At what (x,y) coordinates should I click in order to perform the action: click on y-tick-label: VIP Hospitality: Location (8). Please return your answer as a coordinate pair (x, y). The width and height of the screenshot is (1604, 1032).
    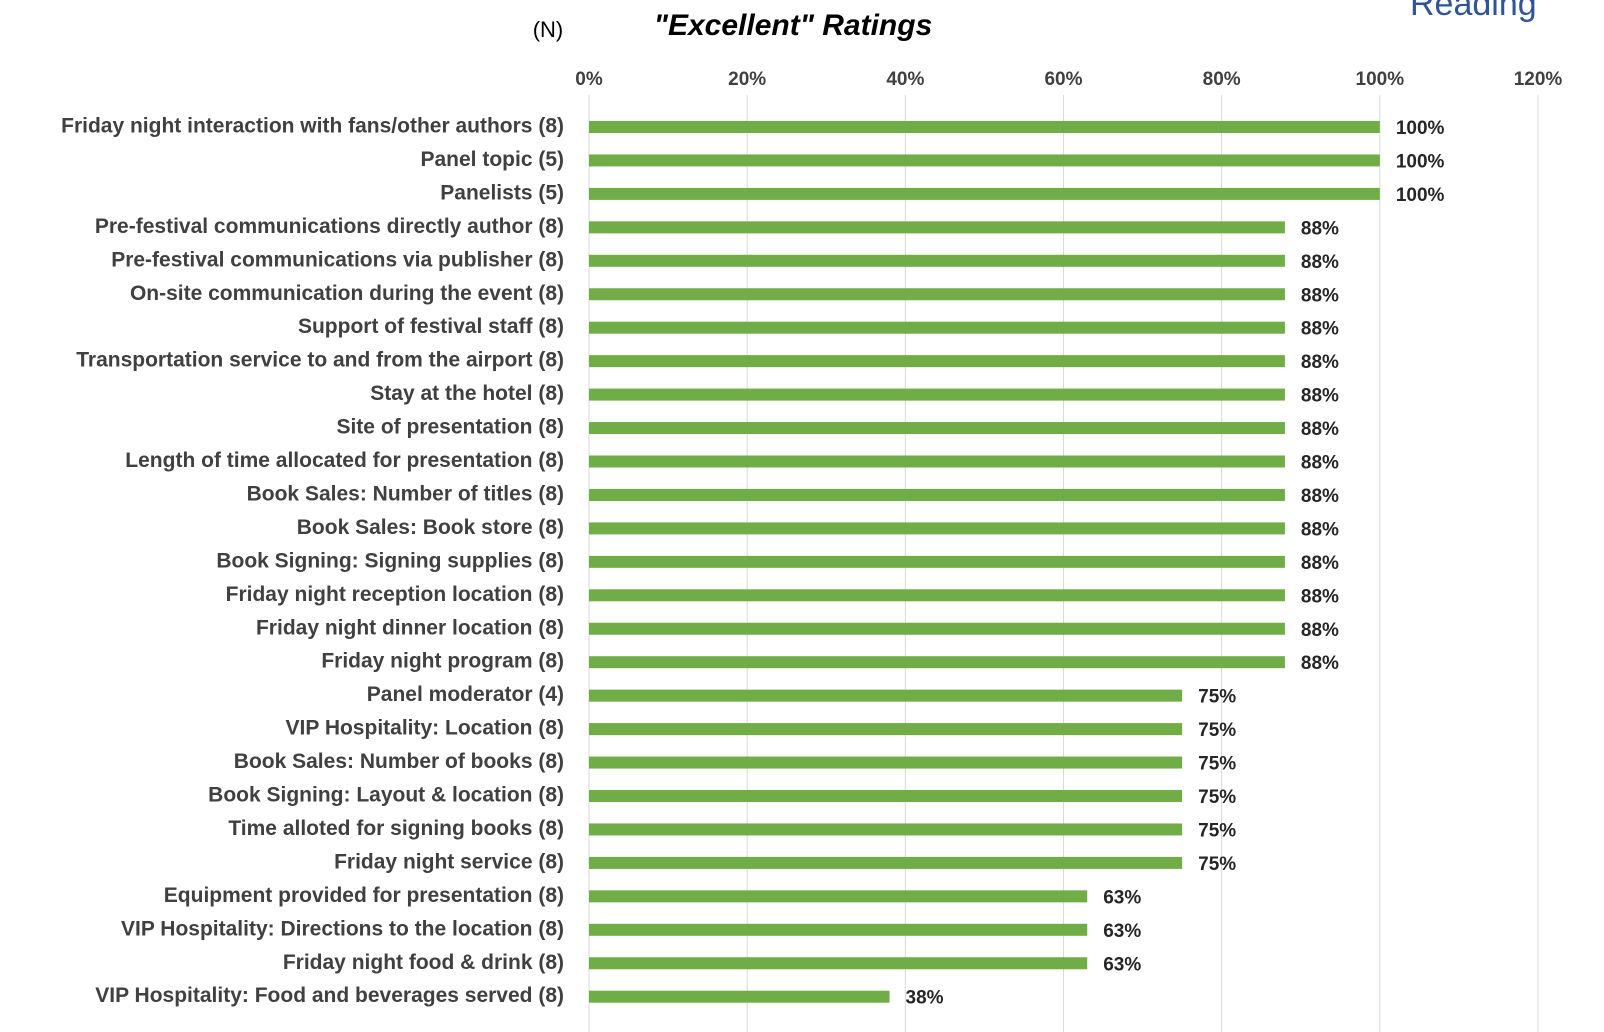
    Looking at the image, I should click on (425, 728).